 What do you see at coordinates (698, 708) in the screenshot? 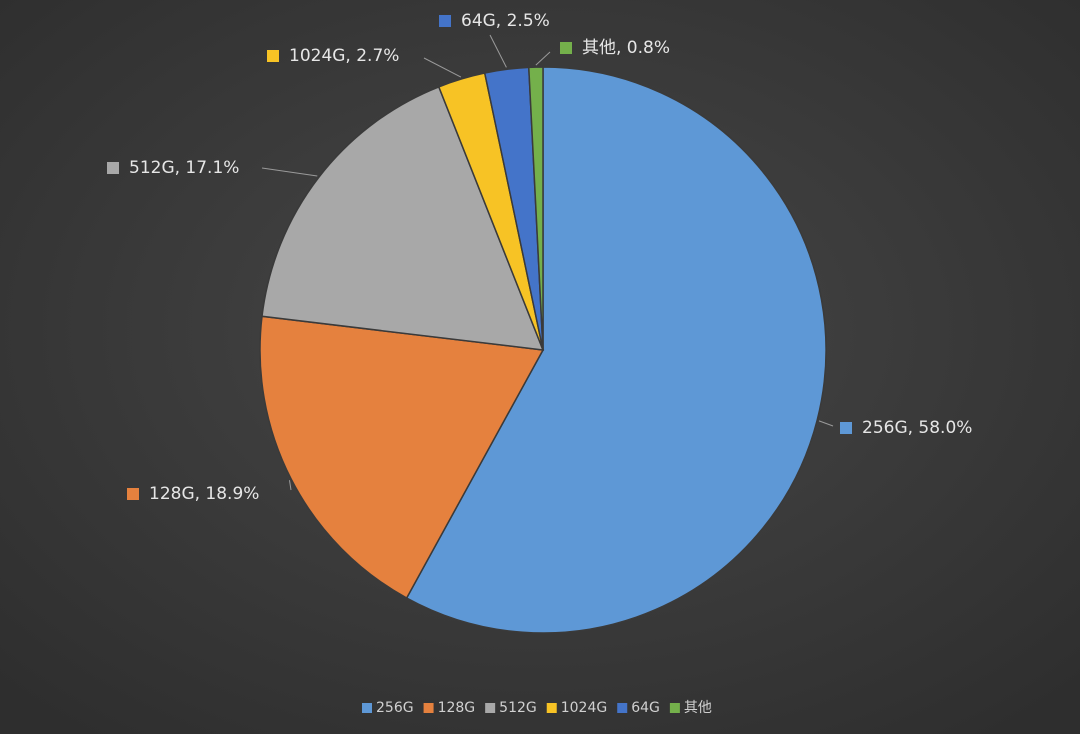
I see `legend-label: 其他` at bounding box center [698, 708].